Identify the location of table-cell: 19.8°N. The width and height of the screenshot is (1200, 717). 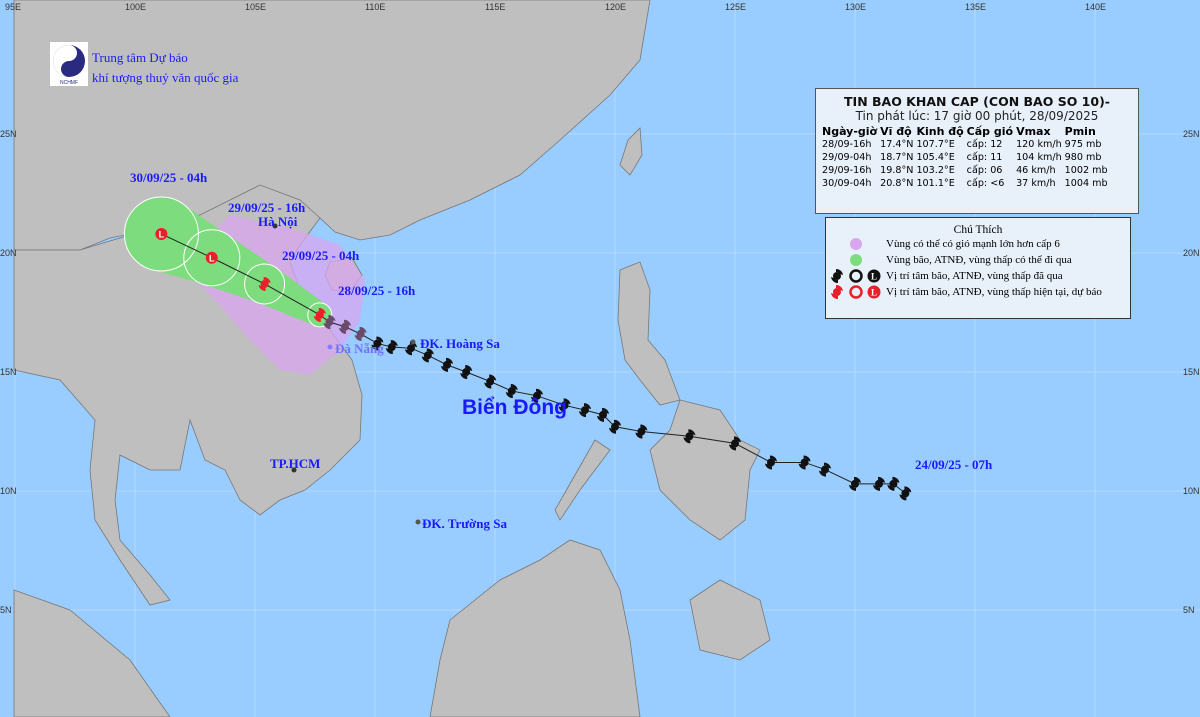
(897, 170).